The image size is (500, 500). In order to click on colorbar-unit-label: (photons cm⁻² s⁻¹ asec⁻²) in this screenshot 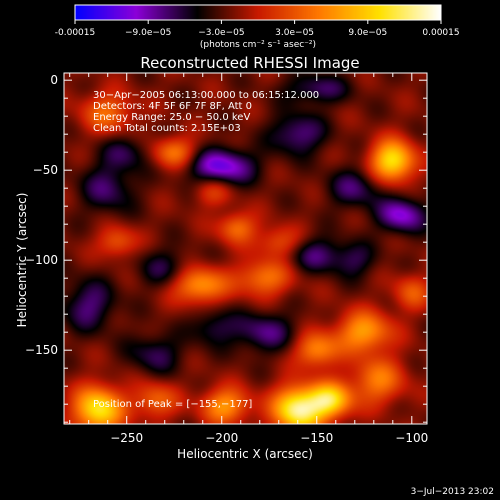, I will do `click(258, 45)`.